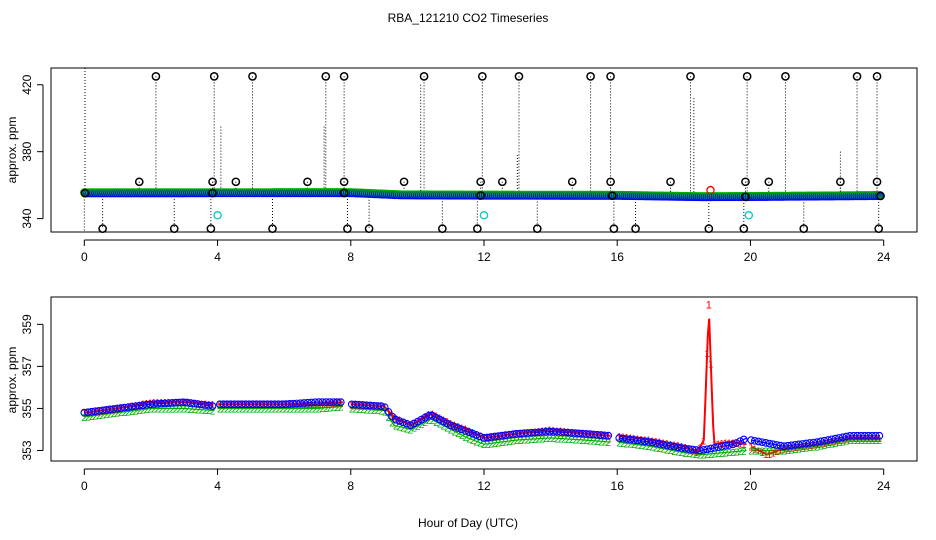  I want to click on x-tick-label: 8, so click(350, 257).